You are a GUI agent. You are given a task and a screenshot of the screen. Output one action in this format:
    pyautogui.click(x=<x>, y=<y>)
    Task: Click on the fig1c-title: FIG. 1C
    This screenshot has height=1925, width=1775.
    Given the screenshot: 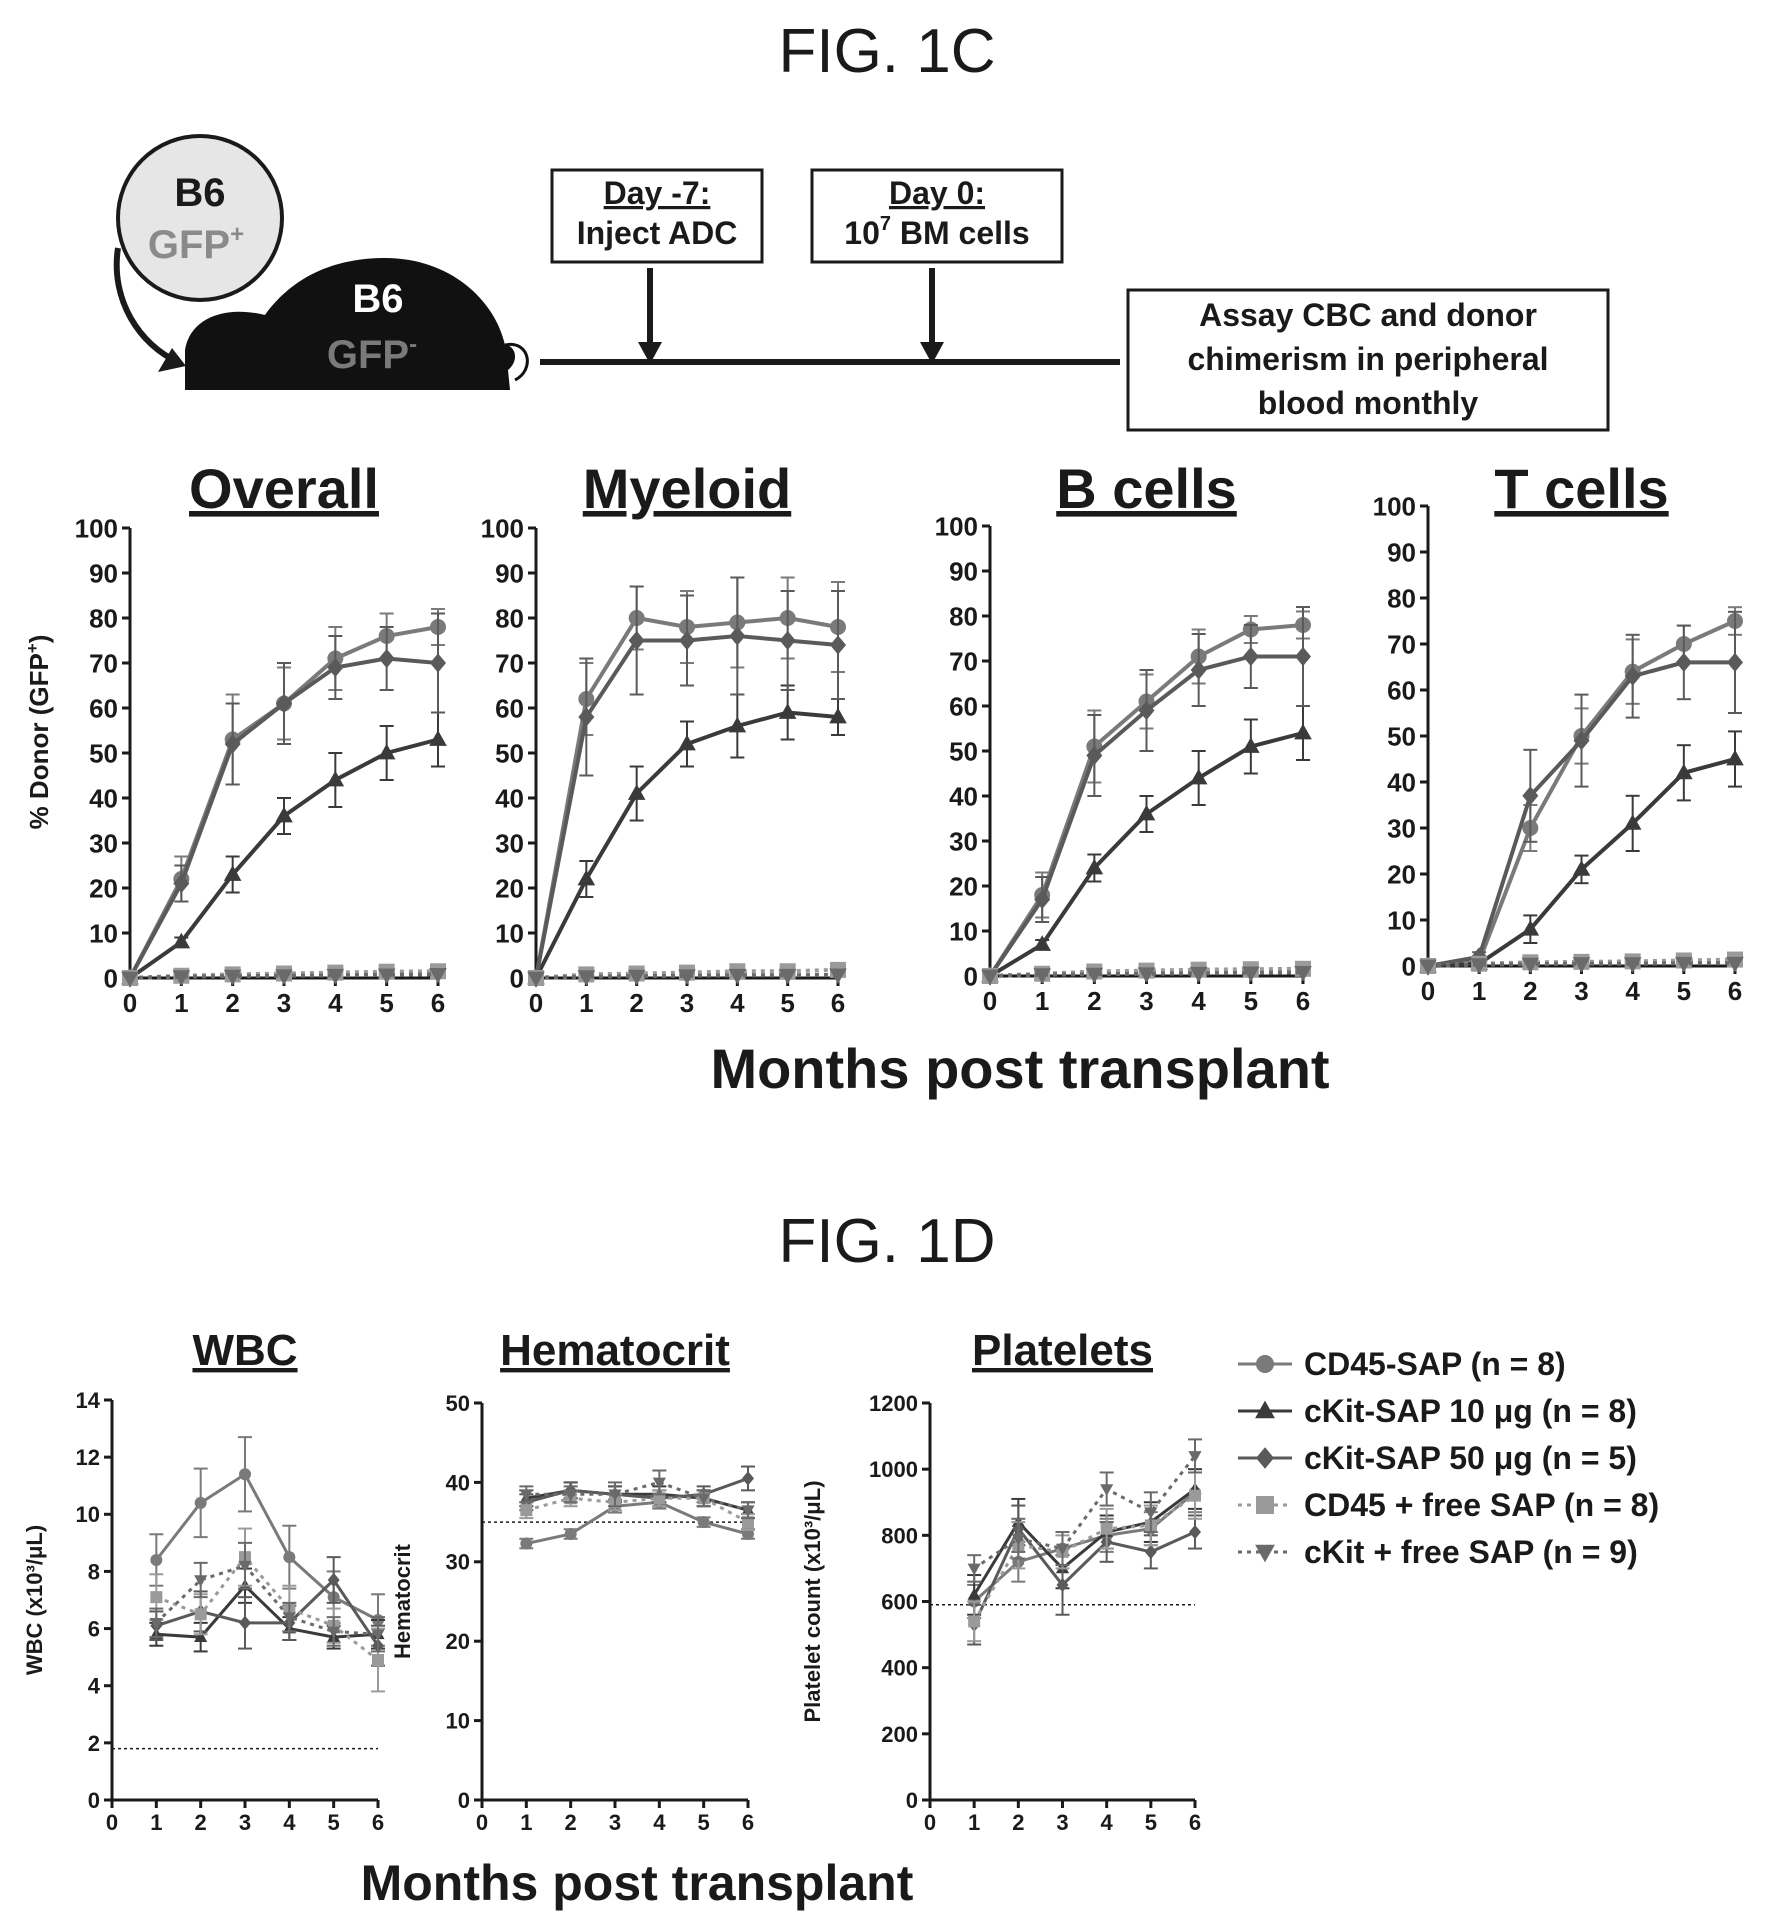 What is the action you would take?
    pyautogui.click(x=886, y=51)
    